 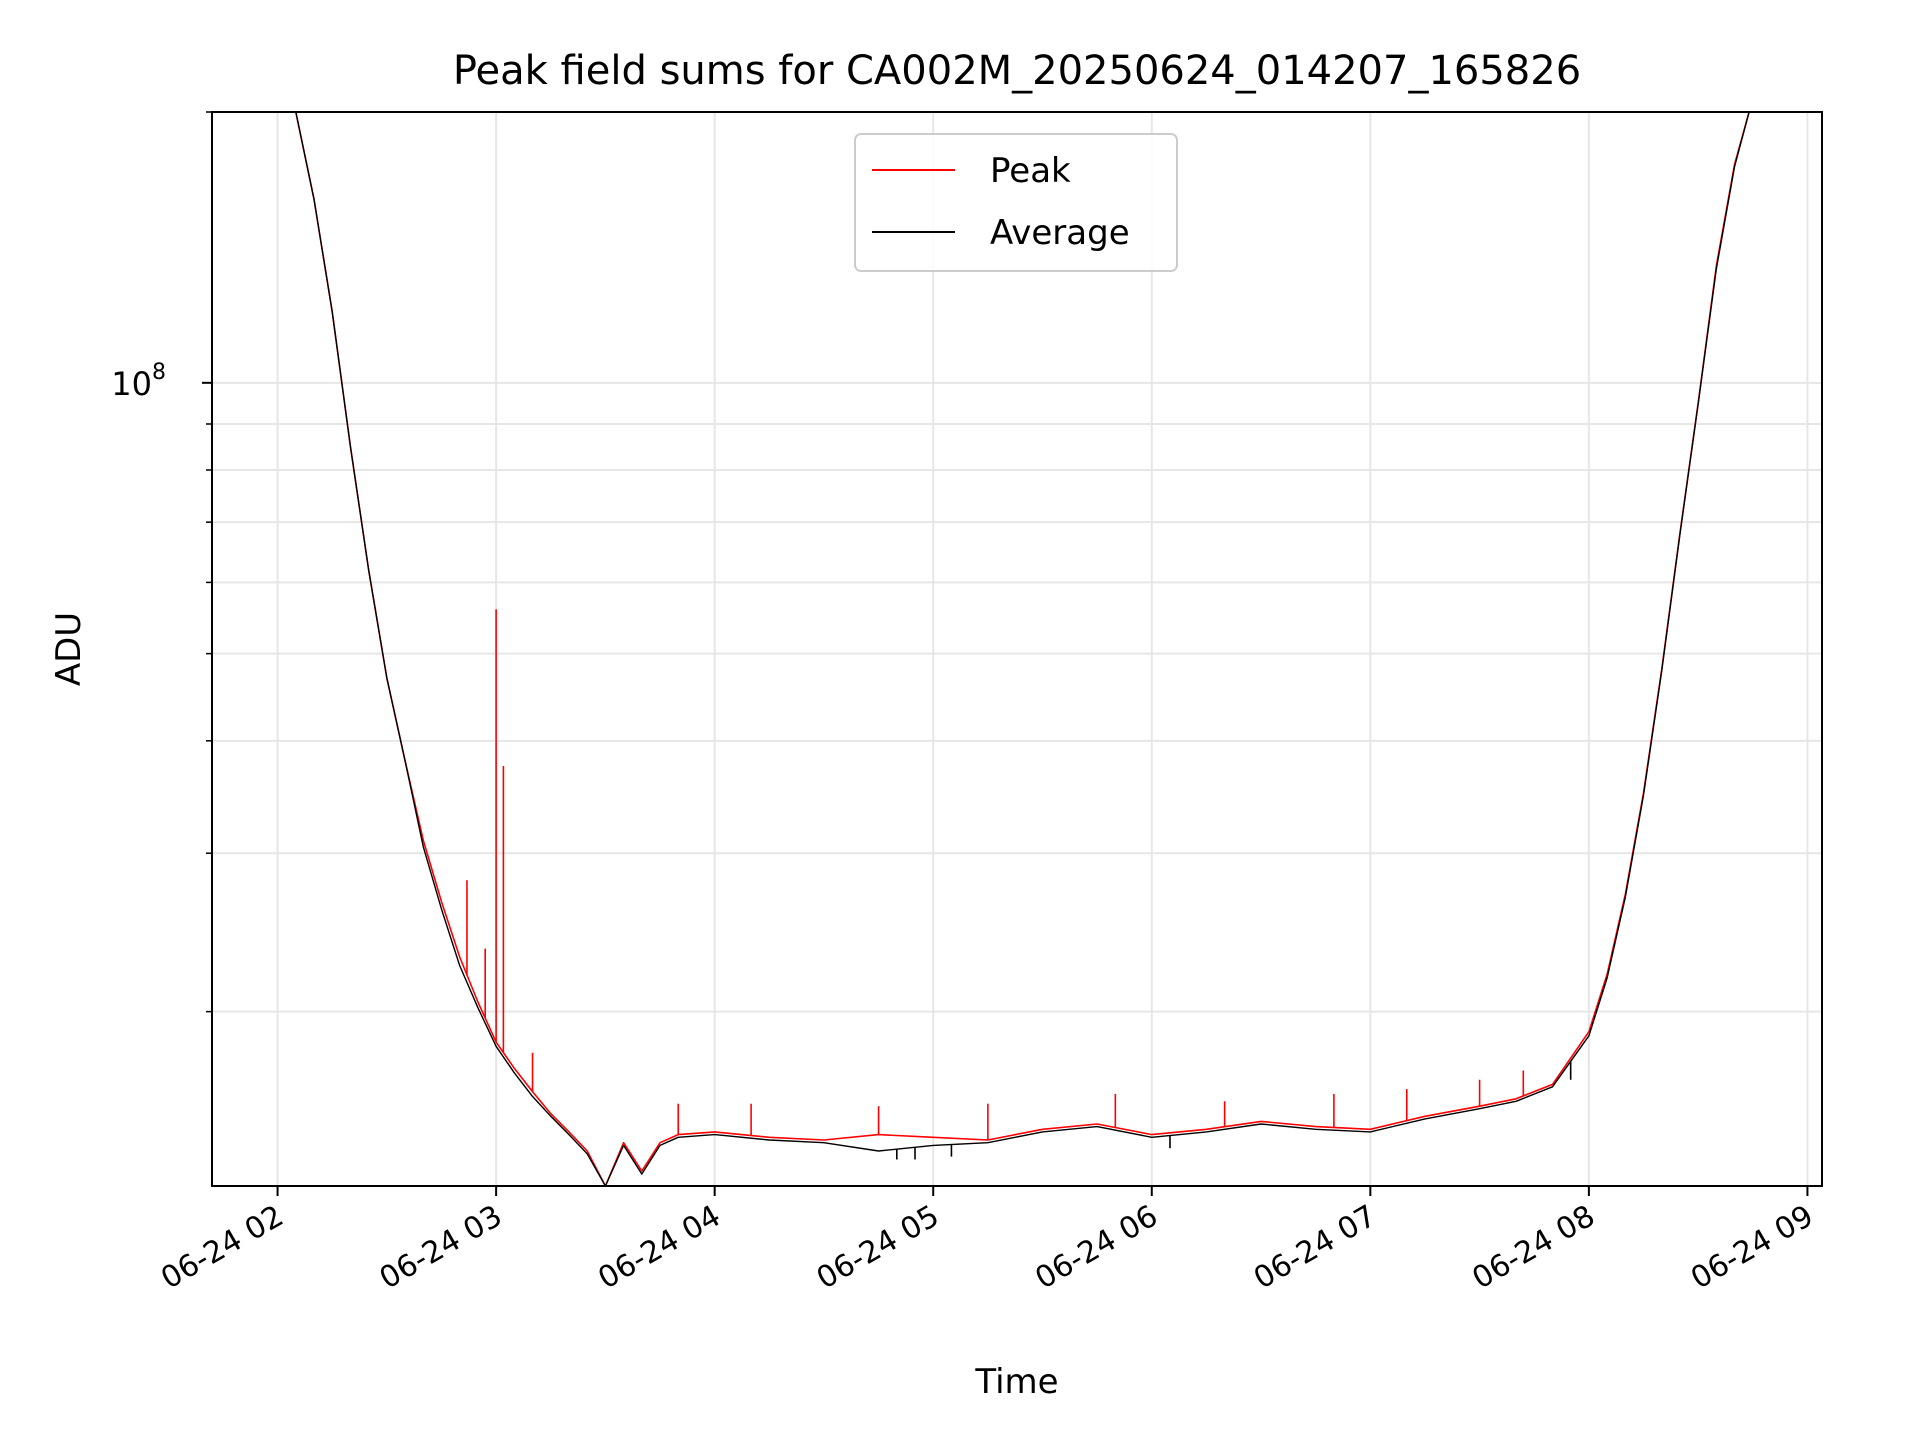 What do you see at coordinates (1315, 1248) in the screenshot?
I see `x-tick-label: 06-24 07` at bounding box center [1315, 1248].